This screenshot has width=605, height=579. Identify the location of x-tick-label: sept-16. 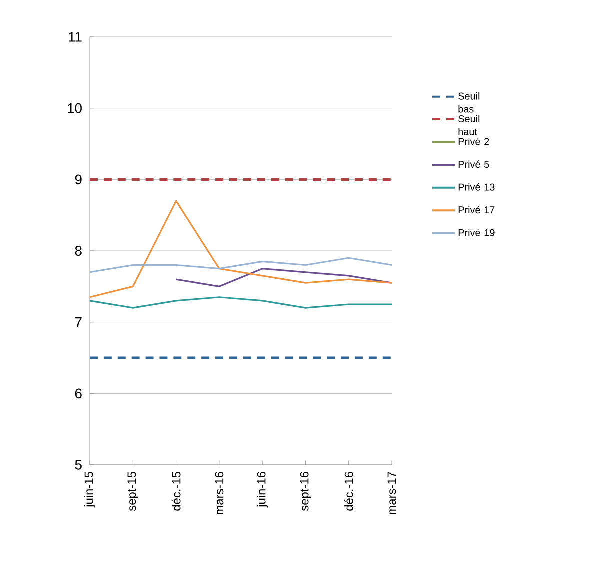
(306, 492).